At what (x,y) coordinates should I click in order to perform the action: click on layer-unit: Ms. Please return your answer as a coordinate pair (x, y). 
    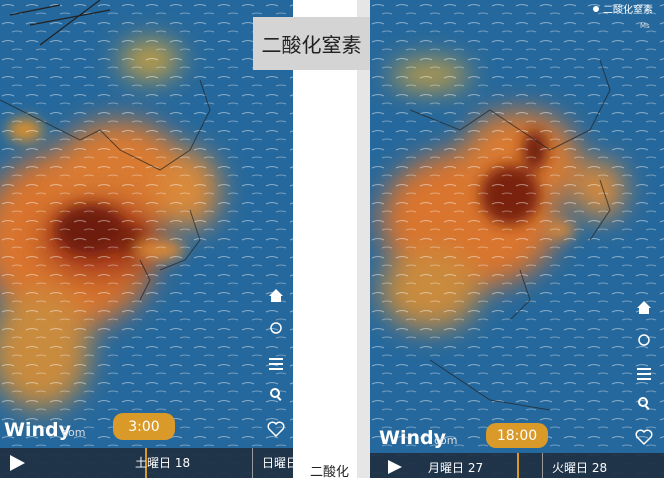
    Looking at the image, I should click on (645, 26).